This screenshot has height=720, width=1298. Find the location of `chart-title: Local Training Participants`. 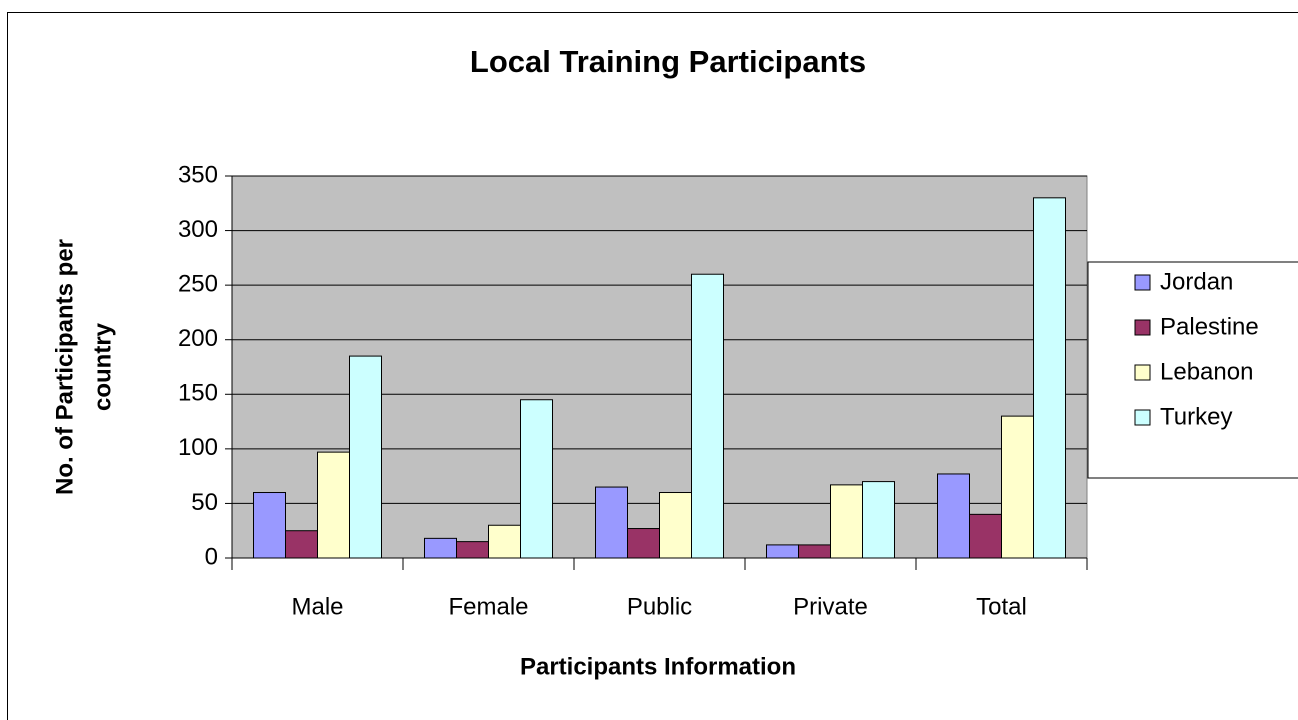

chart-title: Local Training Participants is located at coordinates (668, 61).